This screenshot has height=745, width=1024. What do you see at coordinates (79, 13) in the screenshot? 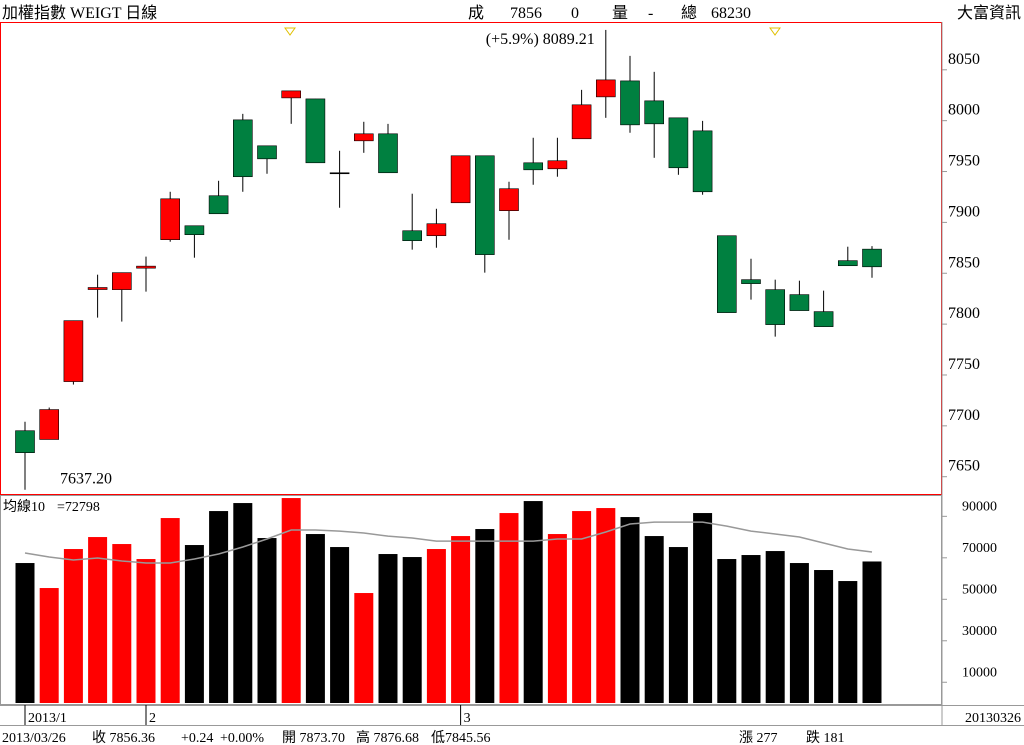
I see `title: 加權指數 WEIGT 日線` at bounding box center [79, 13].